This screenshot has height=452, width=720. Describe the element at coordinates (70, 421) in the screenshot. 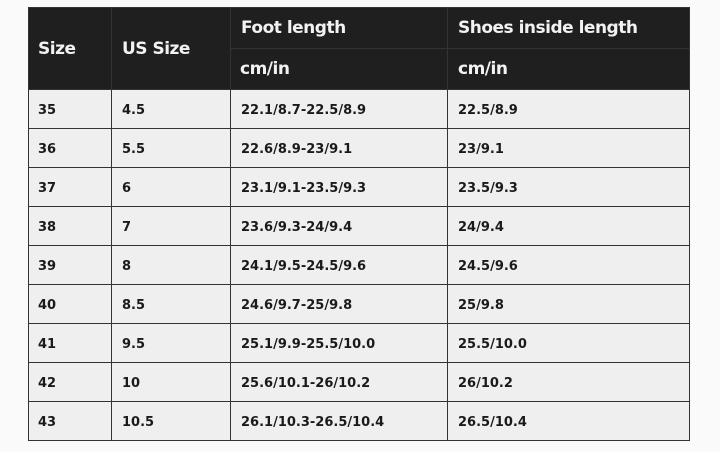

I see `cell-size: 43` at that location.